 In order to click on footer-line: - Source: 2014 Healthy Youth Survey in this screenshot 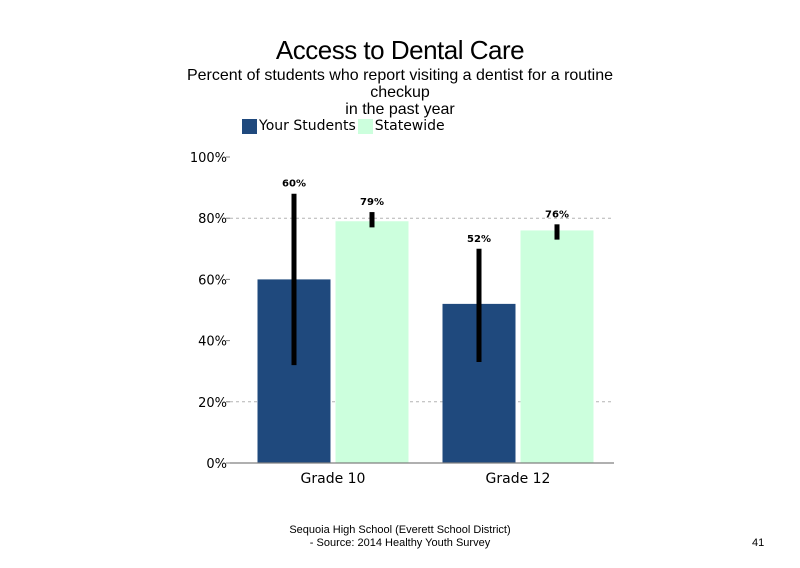, I will do `click(400, 543)`.